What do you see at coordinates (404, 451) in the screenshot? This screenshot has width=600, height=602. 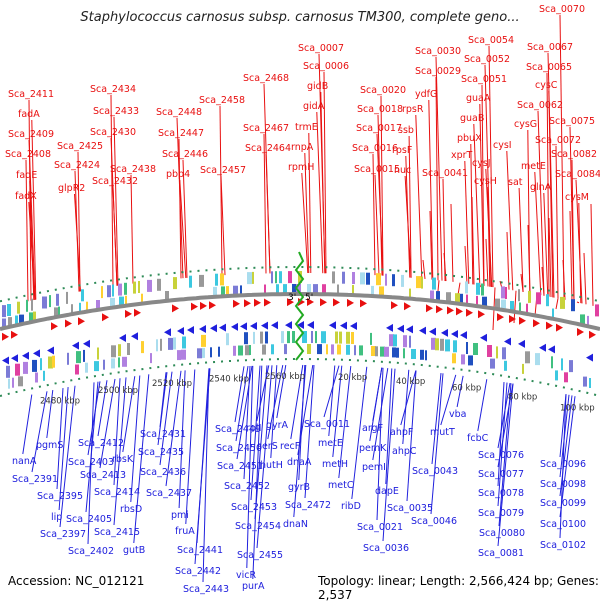 I see `bottom-gene-label: ahpC` at bounding box center [404, 451].